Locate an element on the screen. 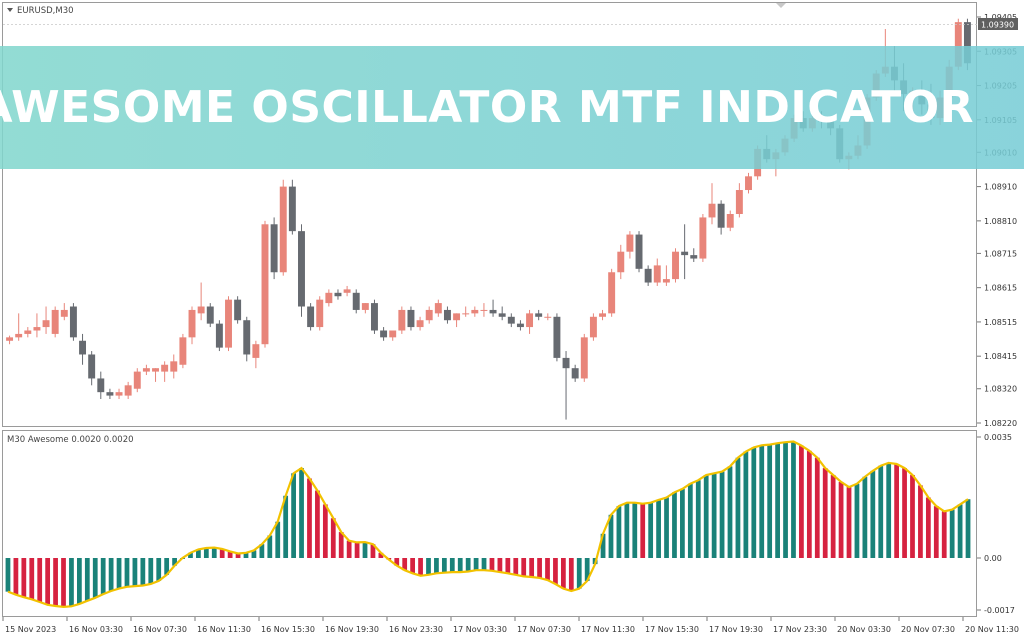 The height and width of the screenshot is (640, 1024). ao-axis: 0.0035 0.00 -0.0017 is located at coordinates (996, 524).